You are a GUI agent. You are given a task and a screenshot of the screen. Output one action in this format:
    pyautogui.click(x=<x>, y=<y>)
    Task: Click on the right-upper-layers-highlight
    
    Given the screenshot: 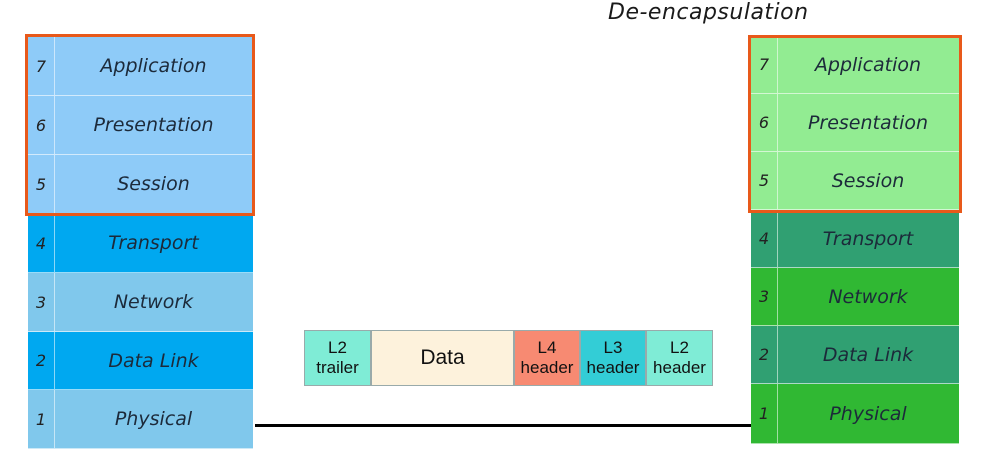 What is the action you would take?
    pyautogui.click(x=855, y=124)
    